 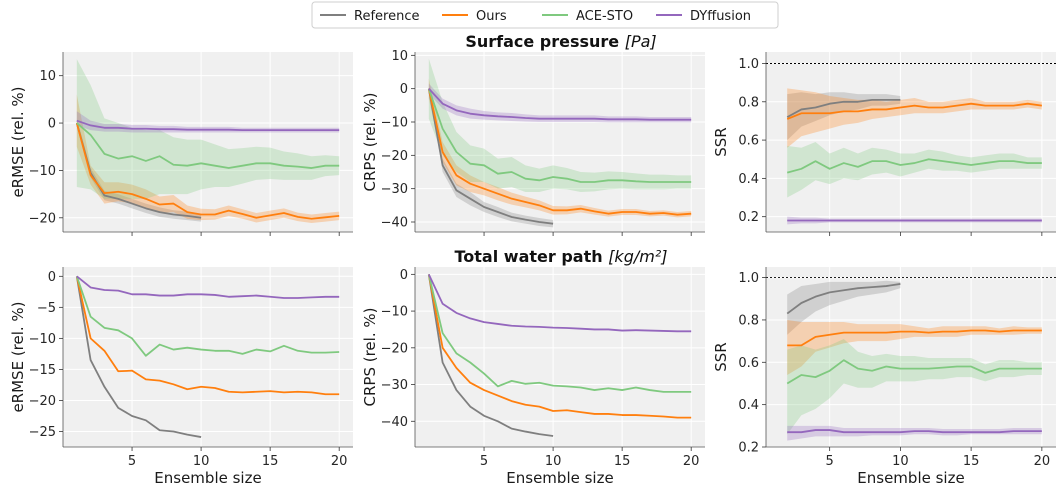 I want to click on band-reference, so click(x=844, y=116).